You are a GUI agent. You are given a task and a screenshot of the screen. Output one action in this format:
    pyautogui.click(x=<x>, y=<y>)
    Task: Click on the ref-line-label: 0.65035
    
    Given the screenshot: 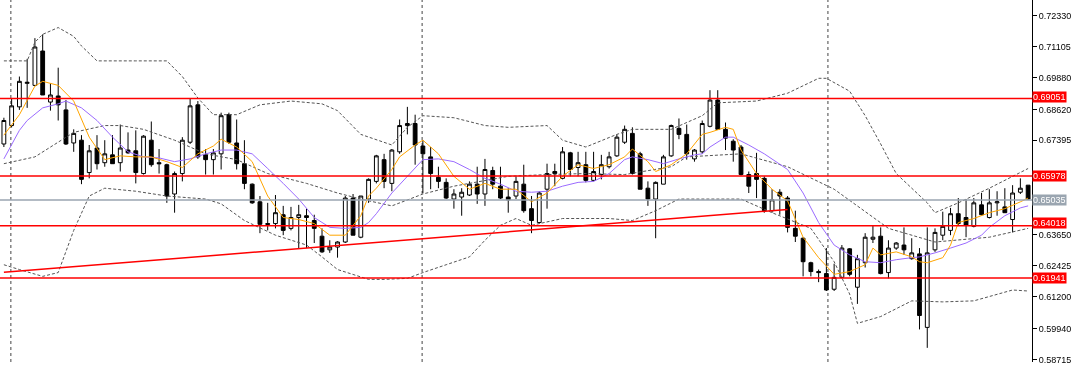 What is the action you would take?
    pyautogui.click(x=1049, y=200)
    